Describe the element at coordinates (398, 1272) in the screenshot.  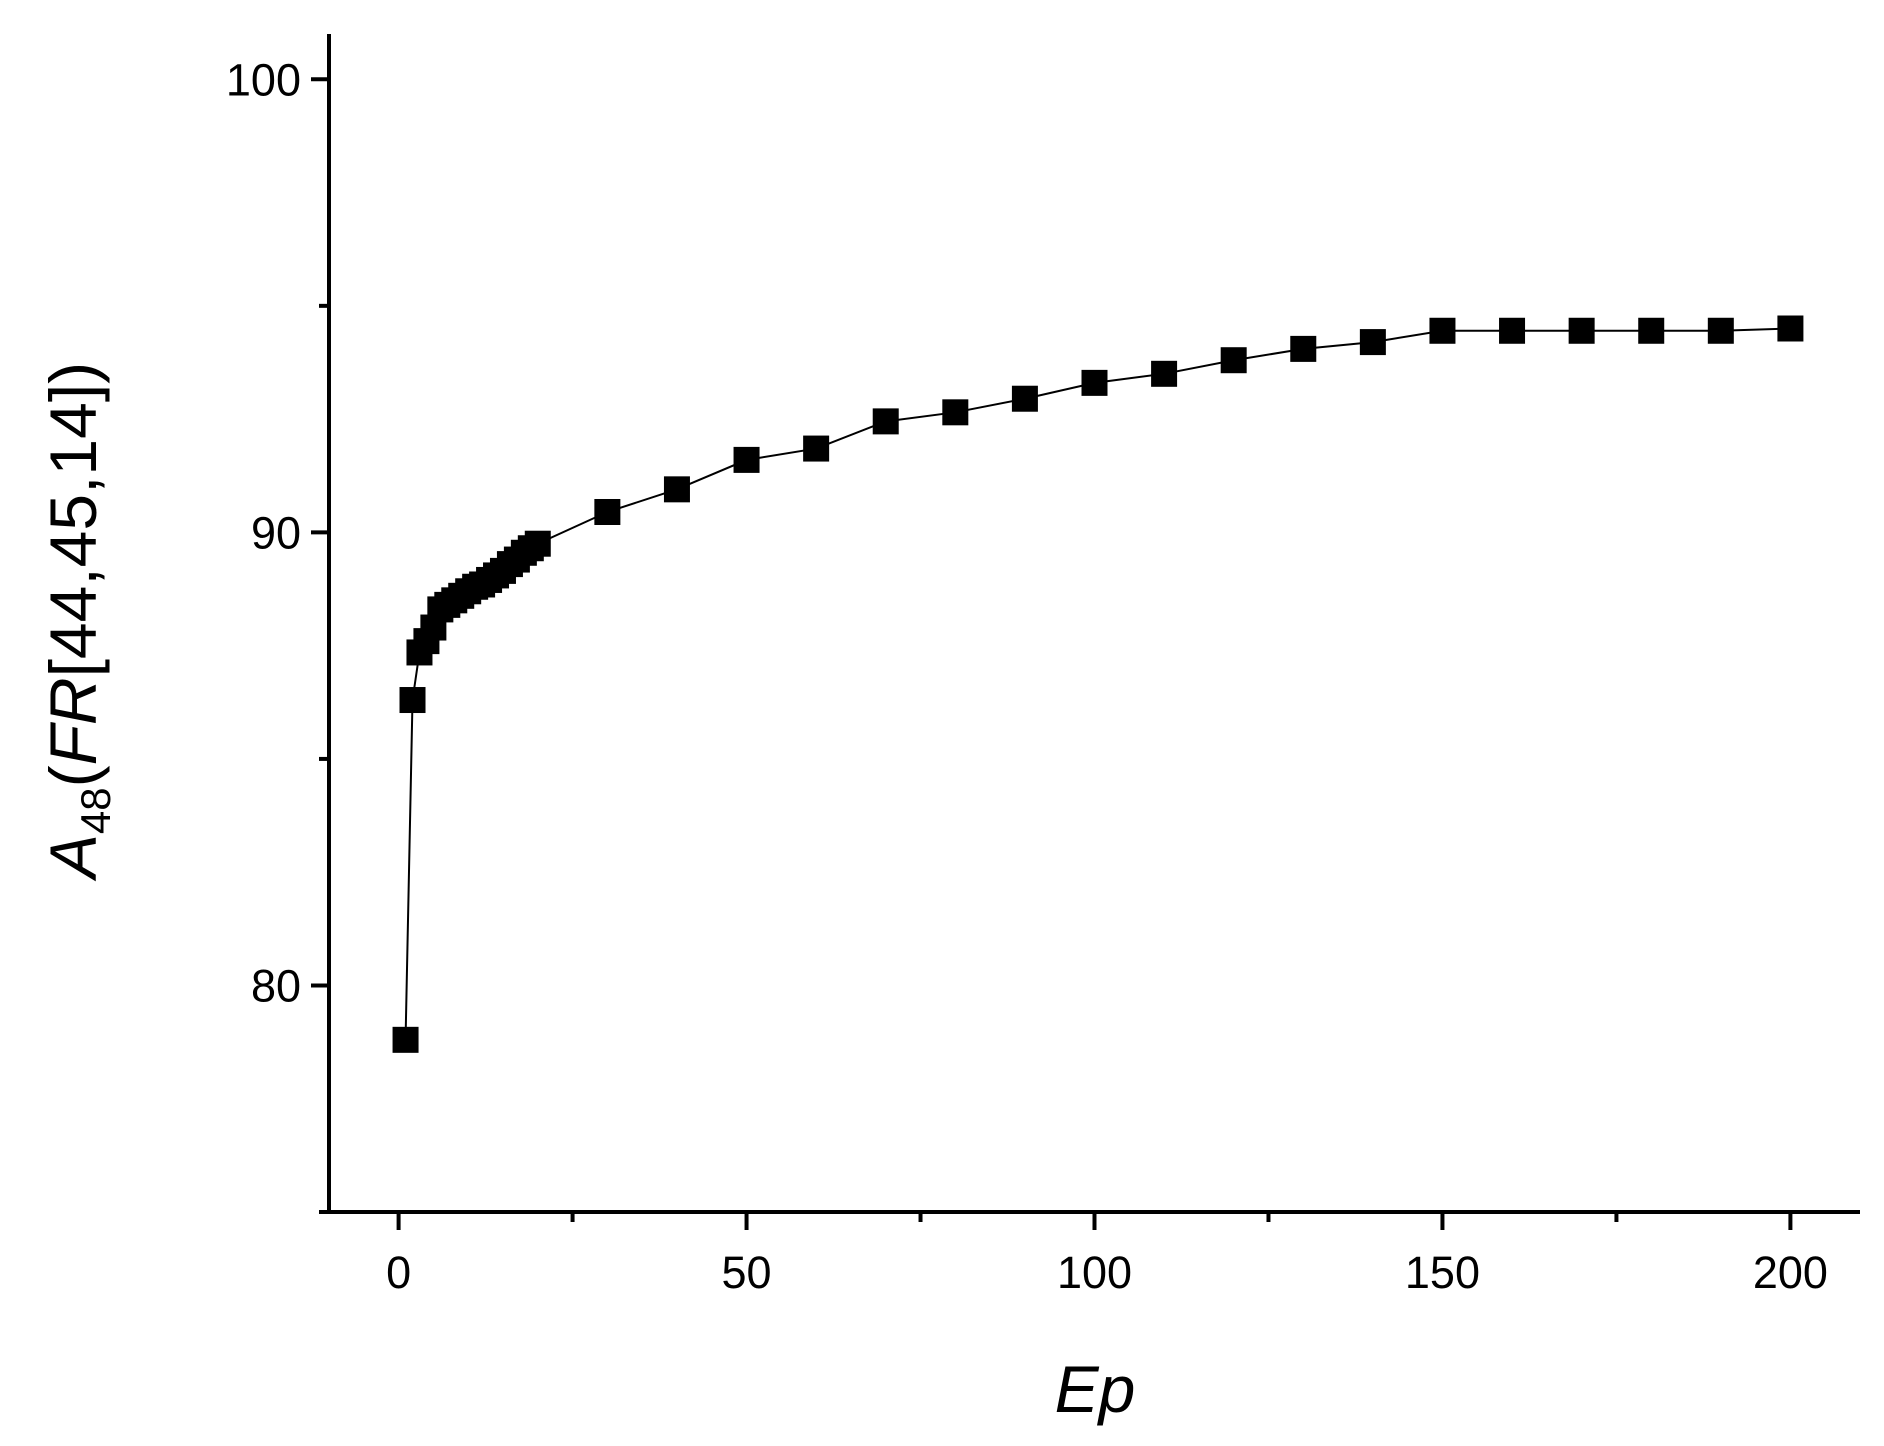
I see `x-tick-label: 0` at that location.